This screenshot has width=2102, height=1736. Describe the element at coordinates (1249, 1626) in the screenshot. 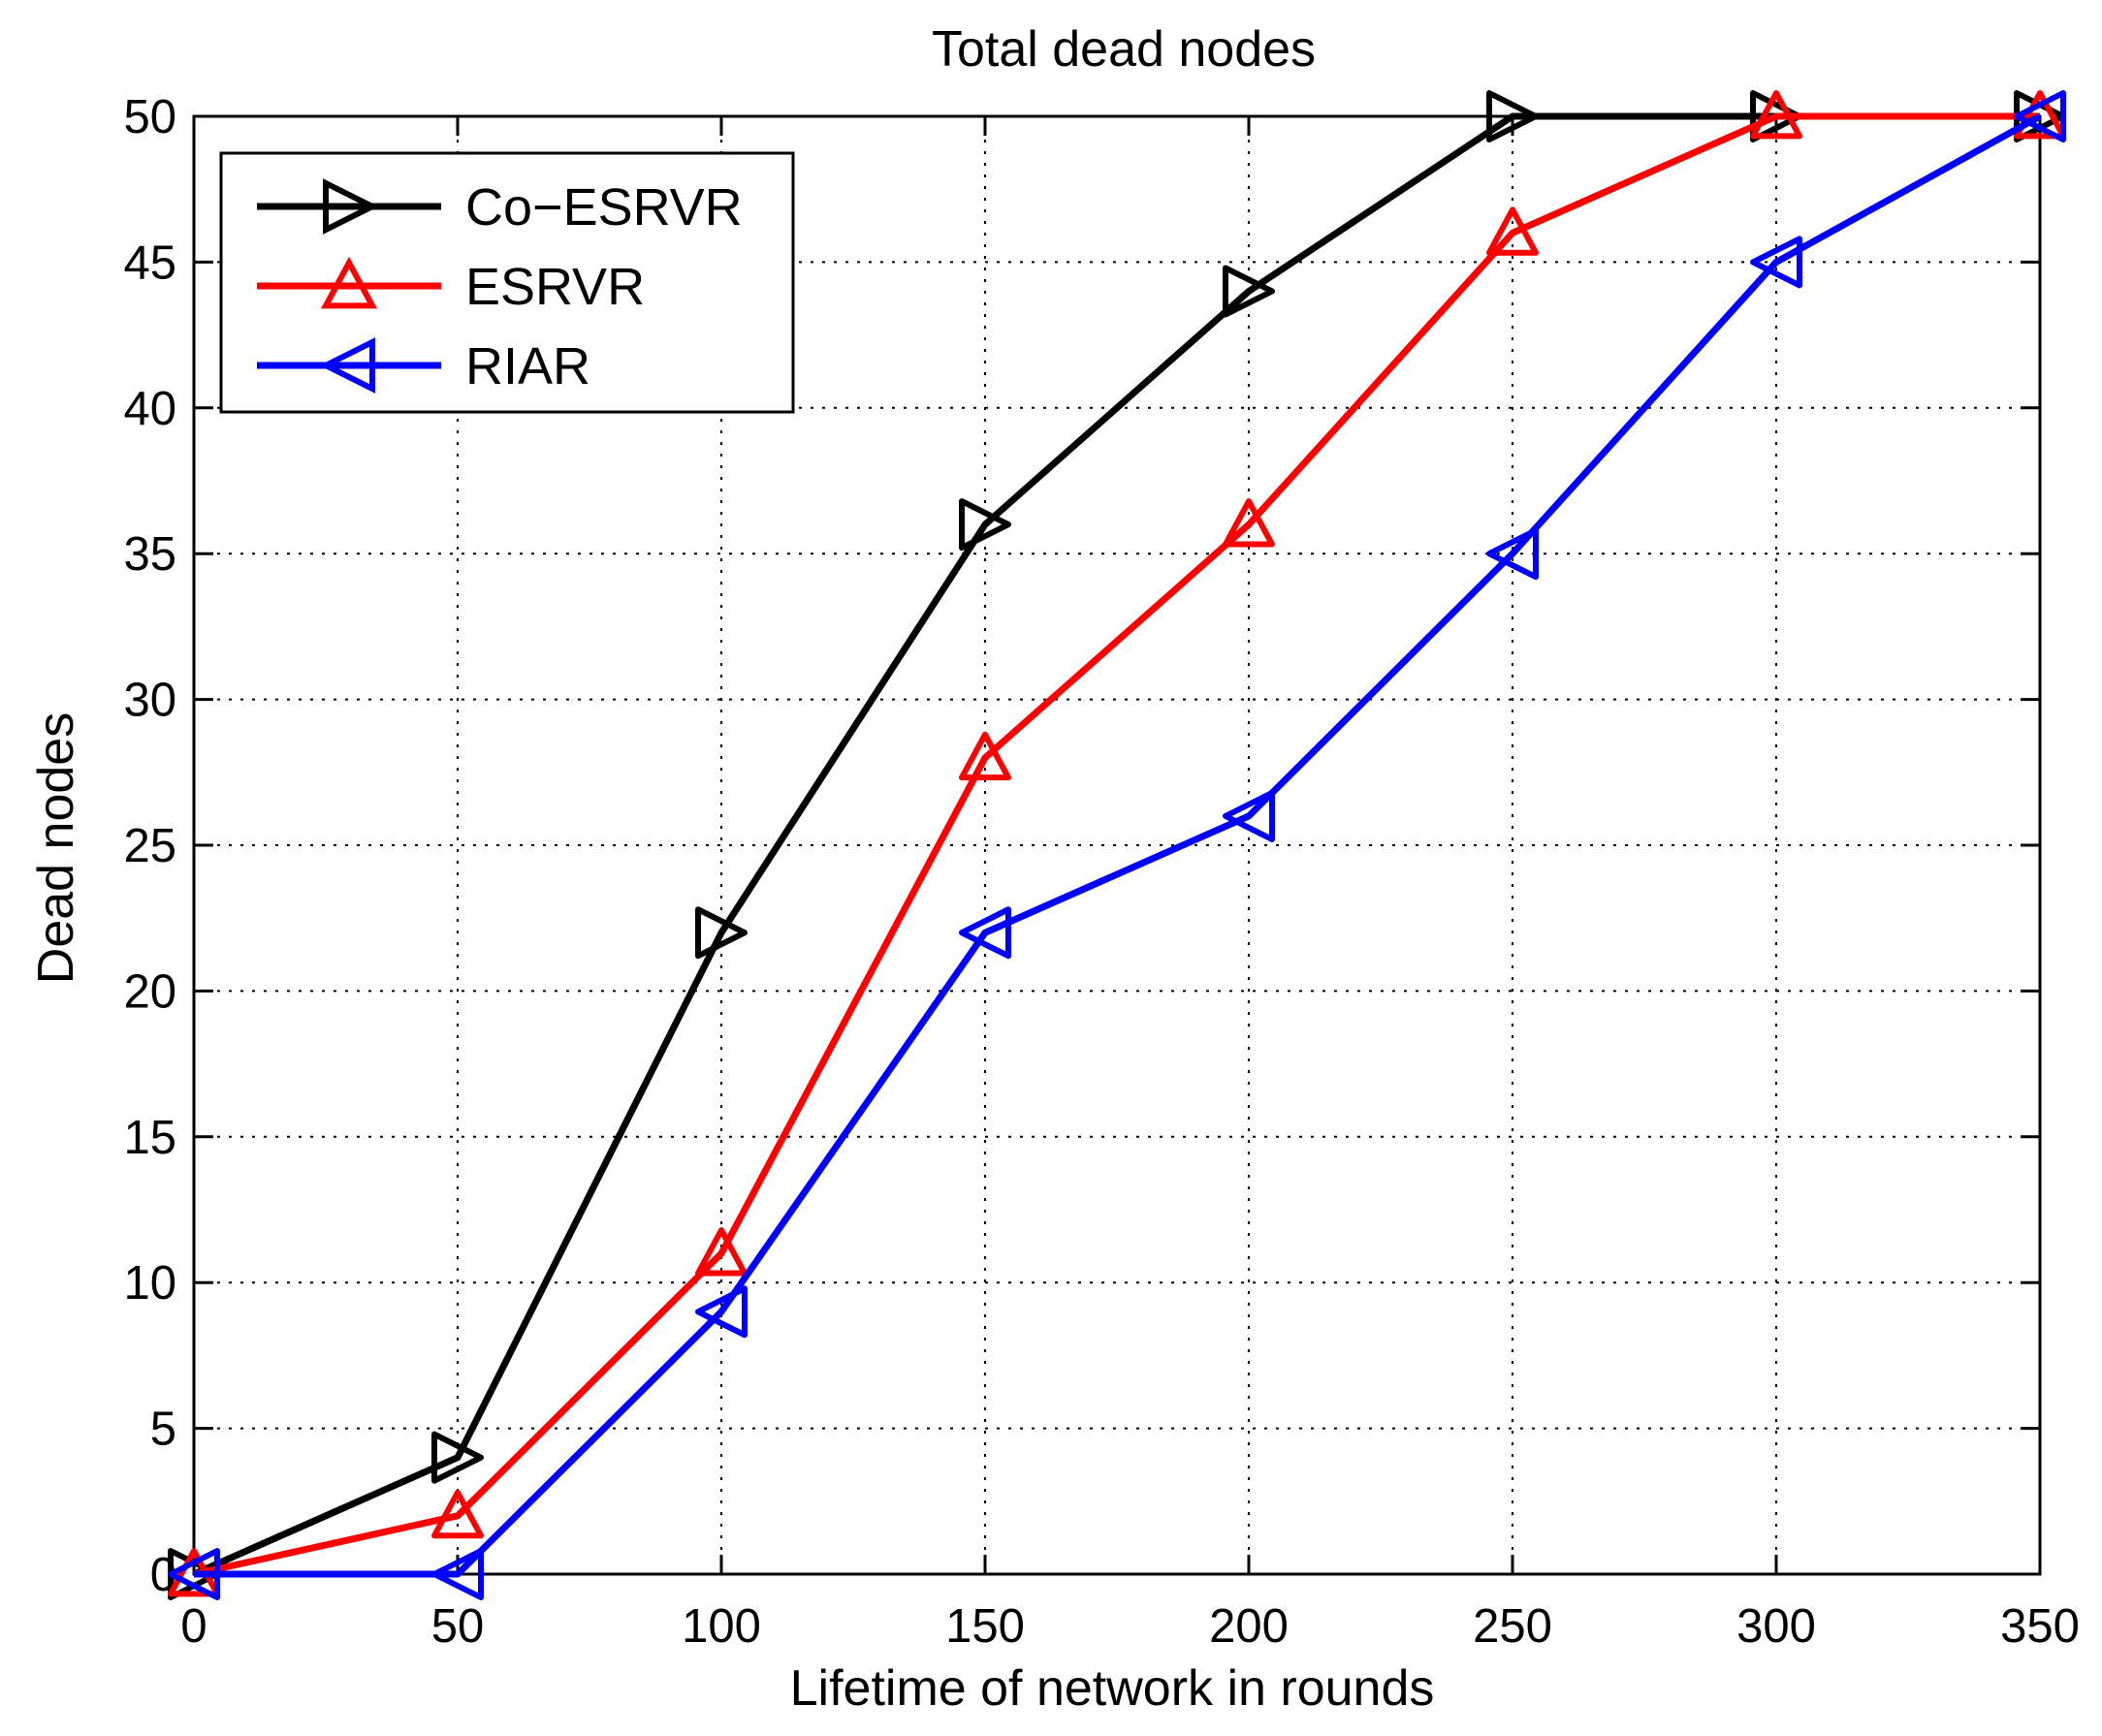

I see `x-tick-label: 200` at that location.